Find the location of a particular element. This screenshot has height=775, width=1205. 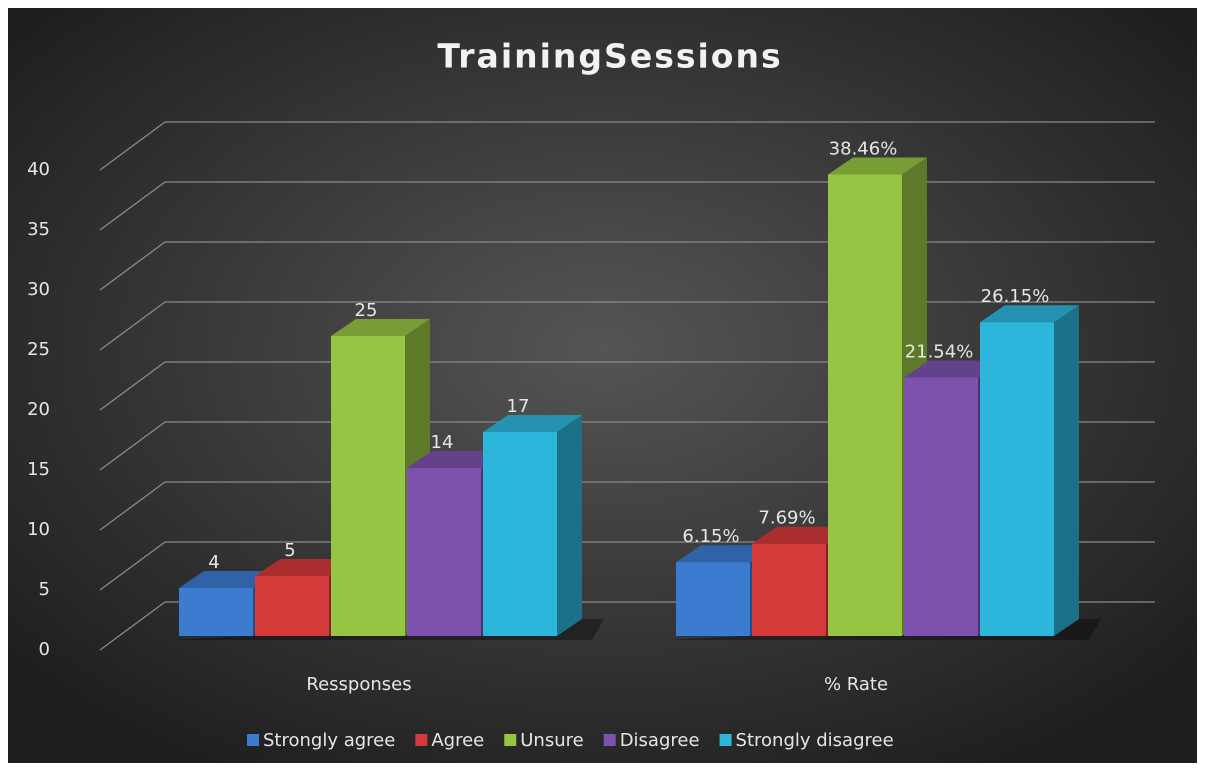

y-tick-label: 25 is located at coordinates (38, 349).